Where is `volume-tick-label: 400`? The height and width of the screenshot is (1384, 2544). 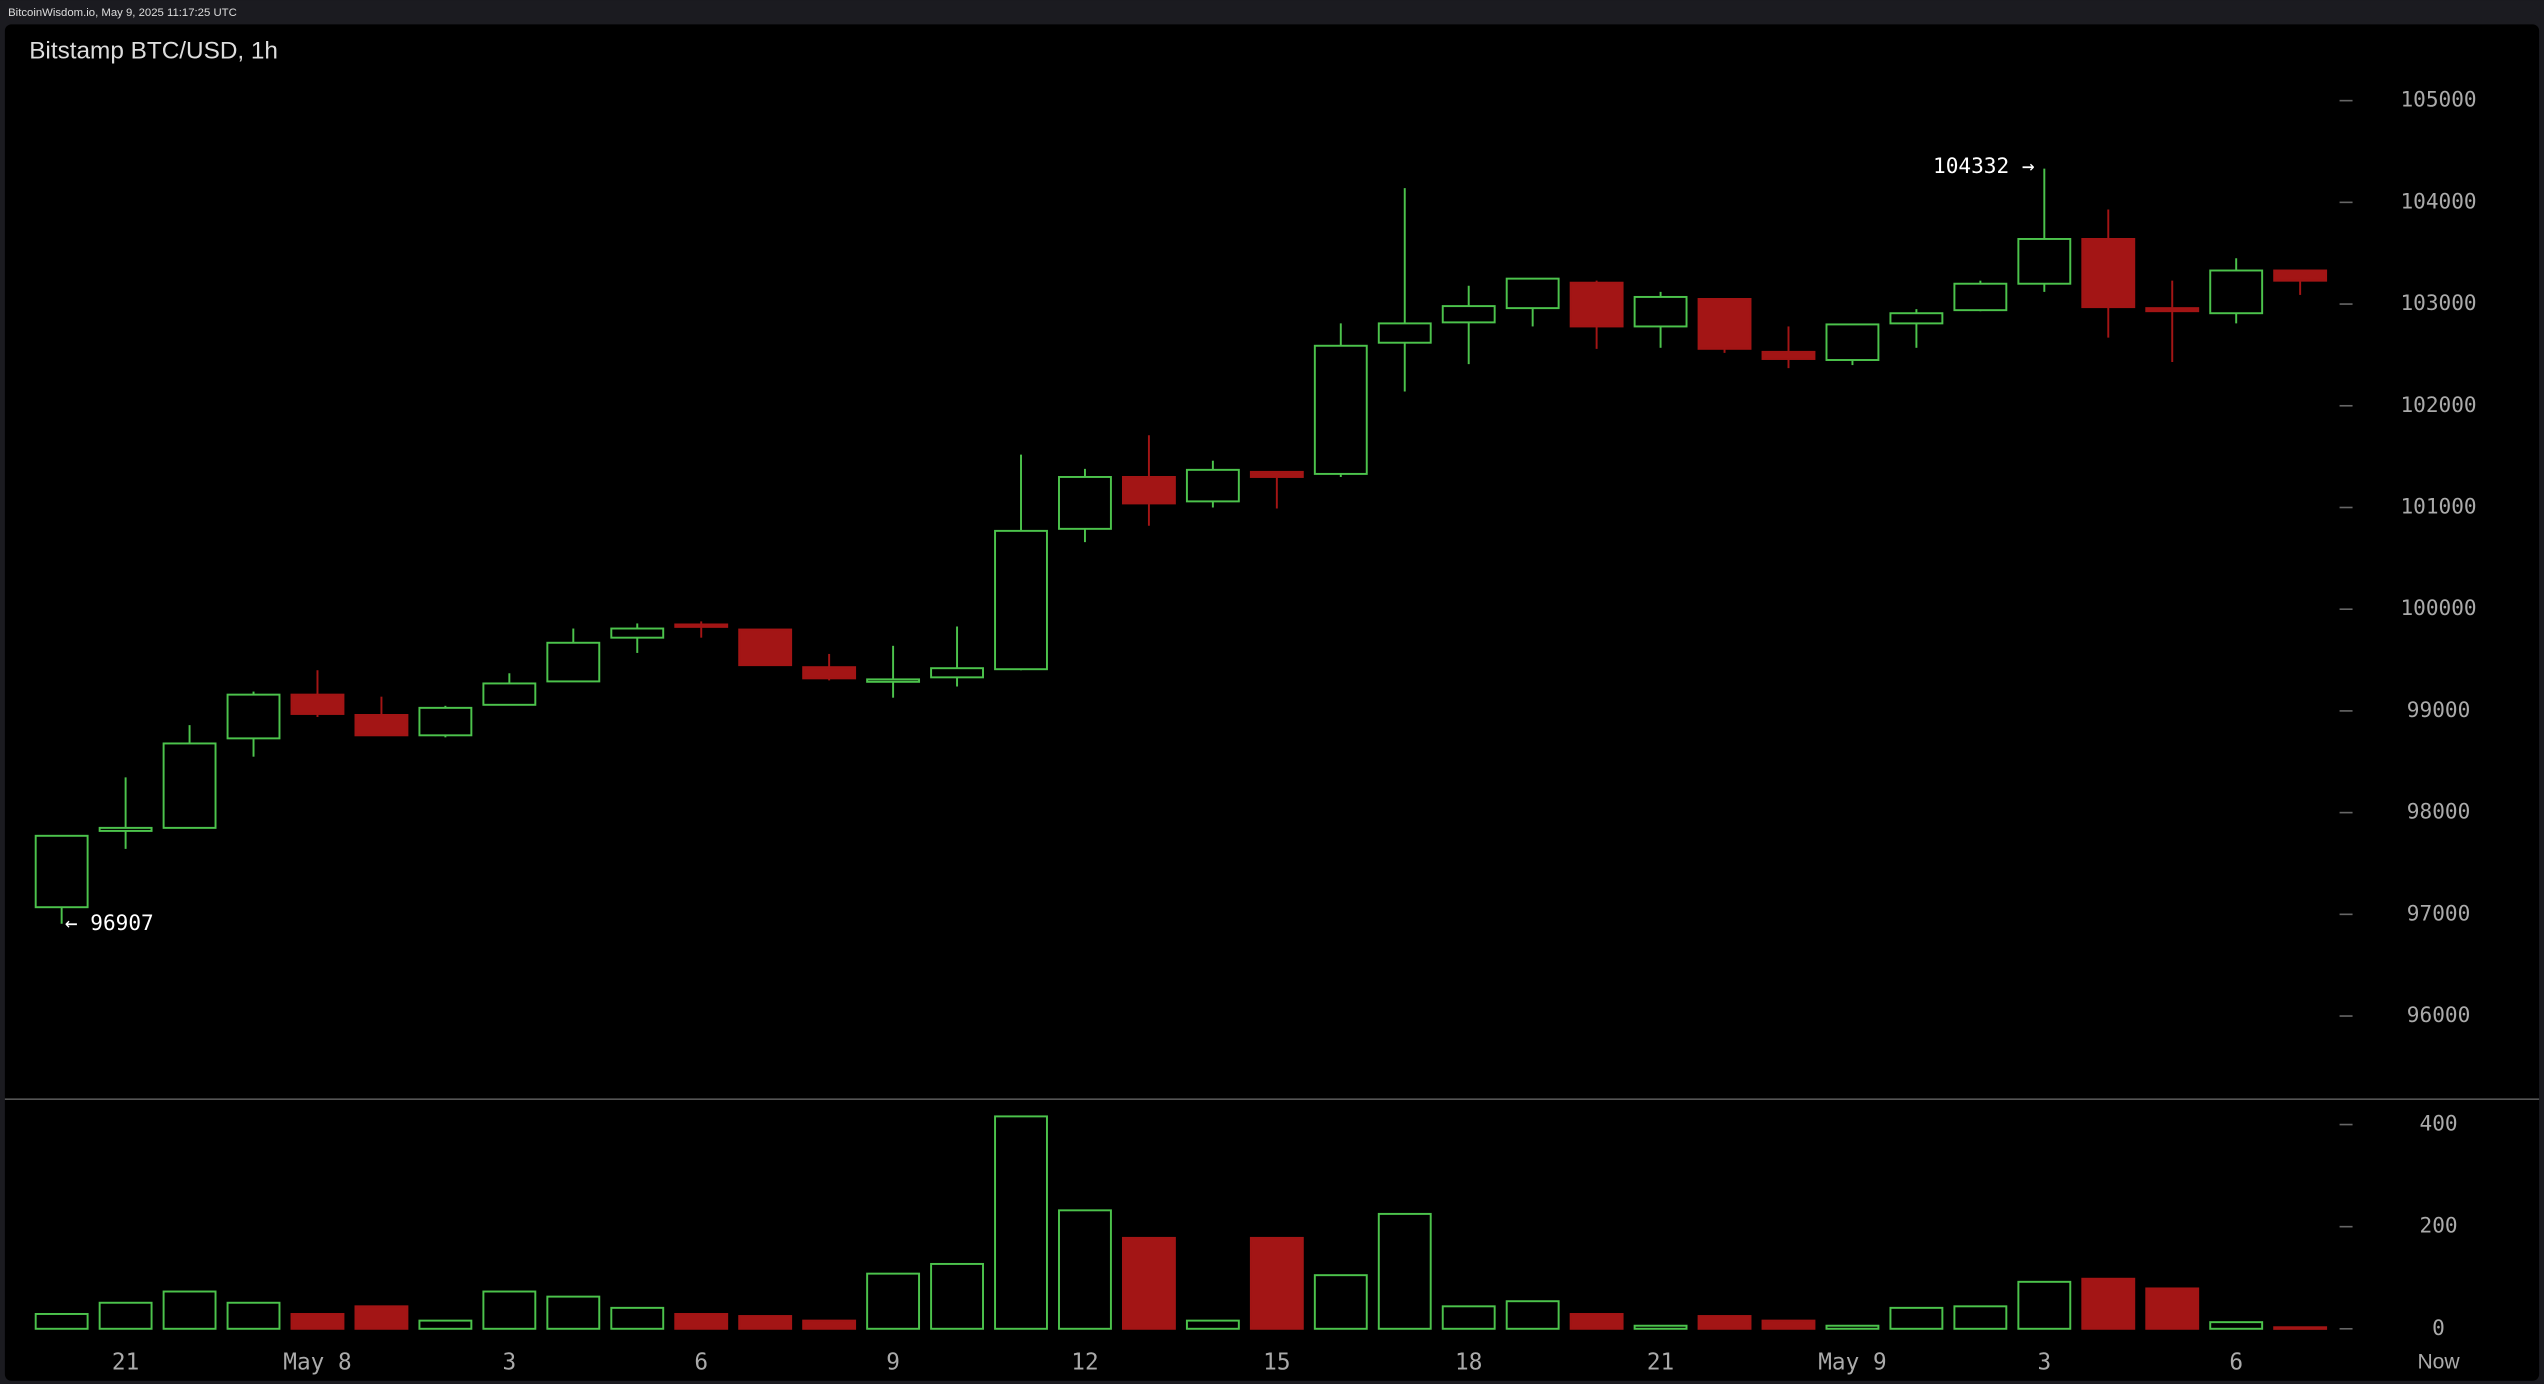 volume-tick-label: 400 is located at coordinates (2439, 1123).